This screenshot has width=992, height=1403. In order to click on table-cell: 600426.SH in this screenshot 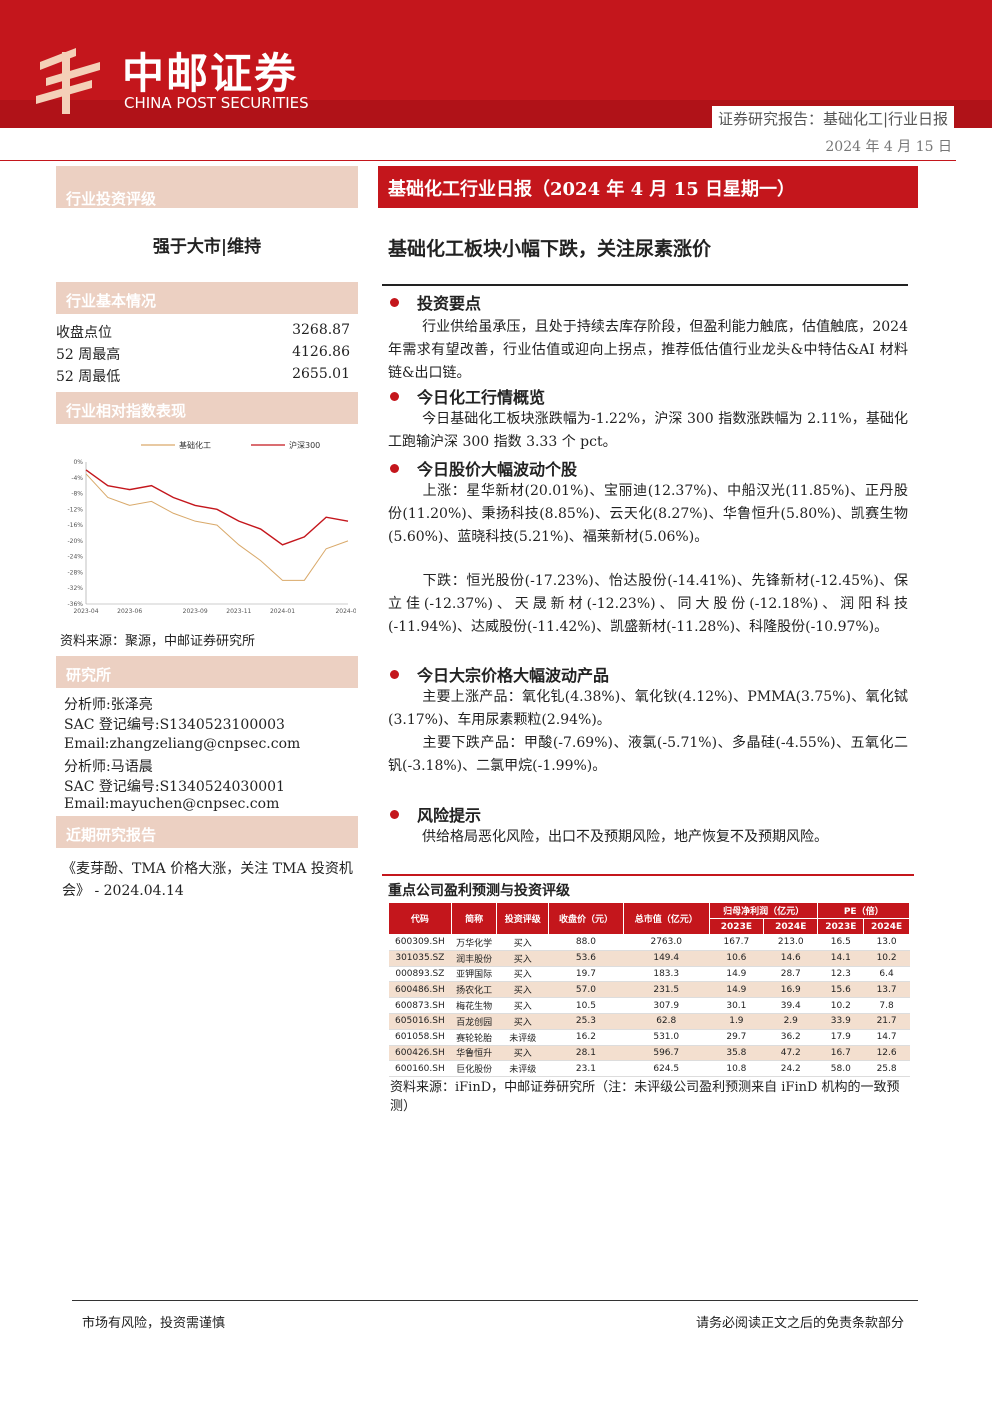, I will do `click(420, 1053)`.